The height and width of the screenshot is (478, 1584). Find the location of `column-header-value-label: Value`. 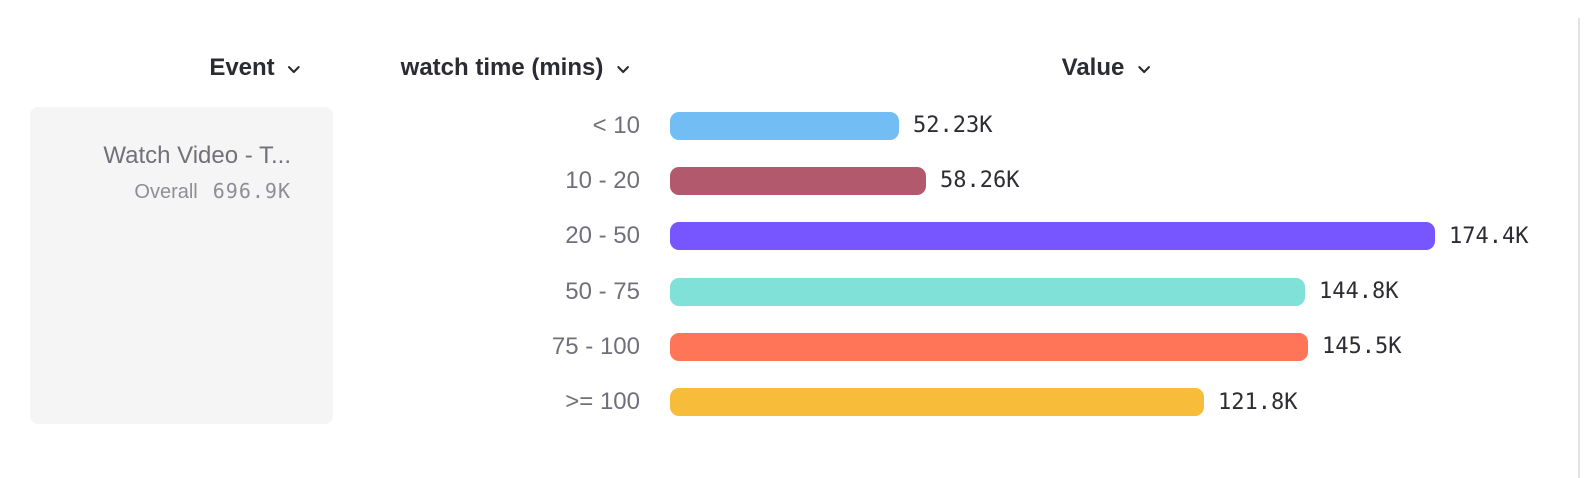

column-header-value-label: Value is located at coordinates (1093, 67).